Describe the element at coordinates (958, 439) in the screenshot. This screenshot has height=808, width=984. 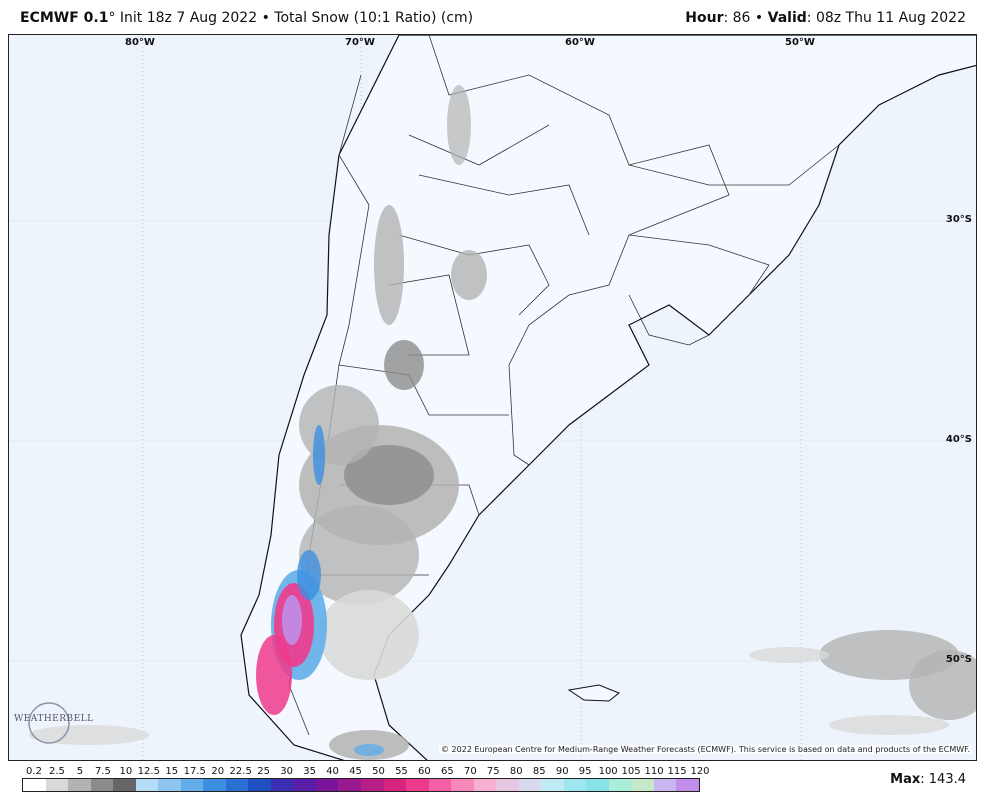
I see `lat-label-40s: 40°S` at that location.